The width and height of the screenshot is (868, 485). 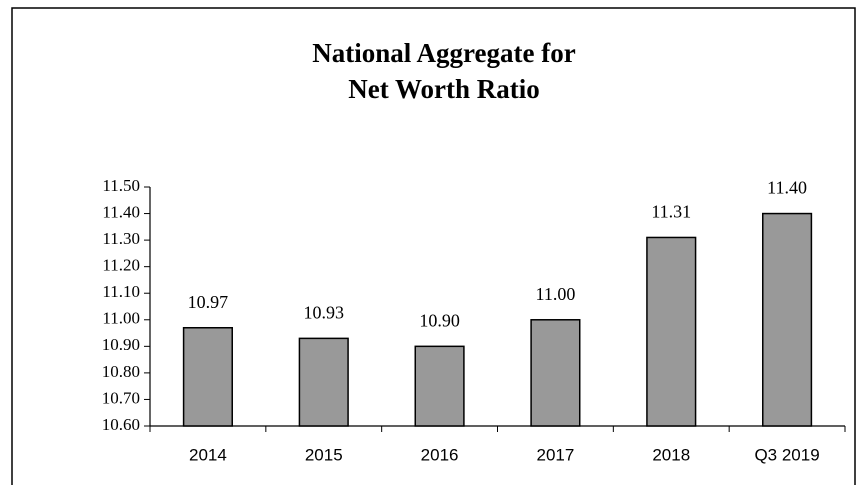 What do you see at coordinates (121, 371) in the screenshot?
I see `y-tick-label: 10.80` at bounding box center [121, 371].